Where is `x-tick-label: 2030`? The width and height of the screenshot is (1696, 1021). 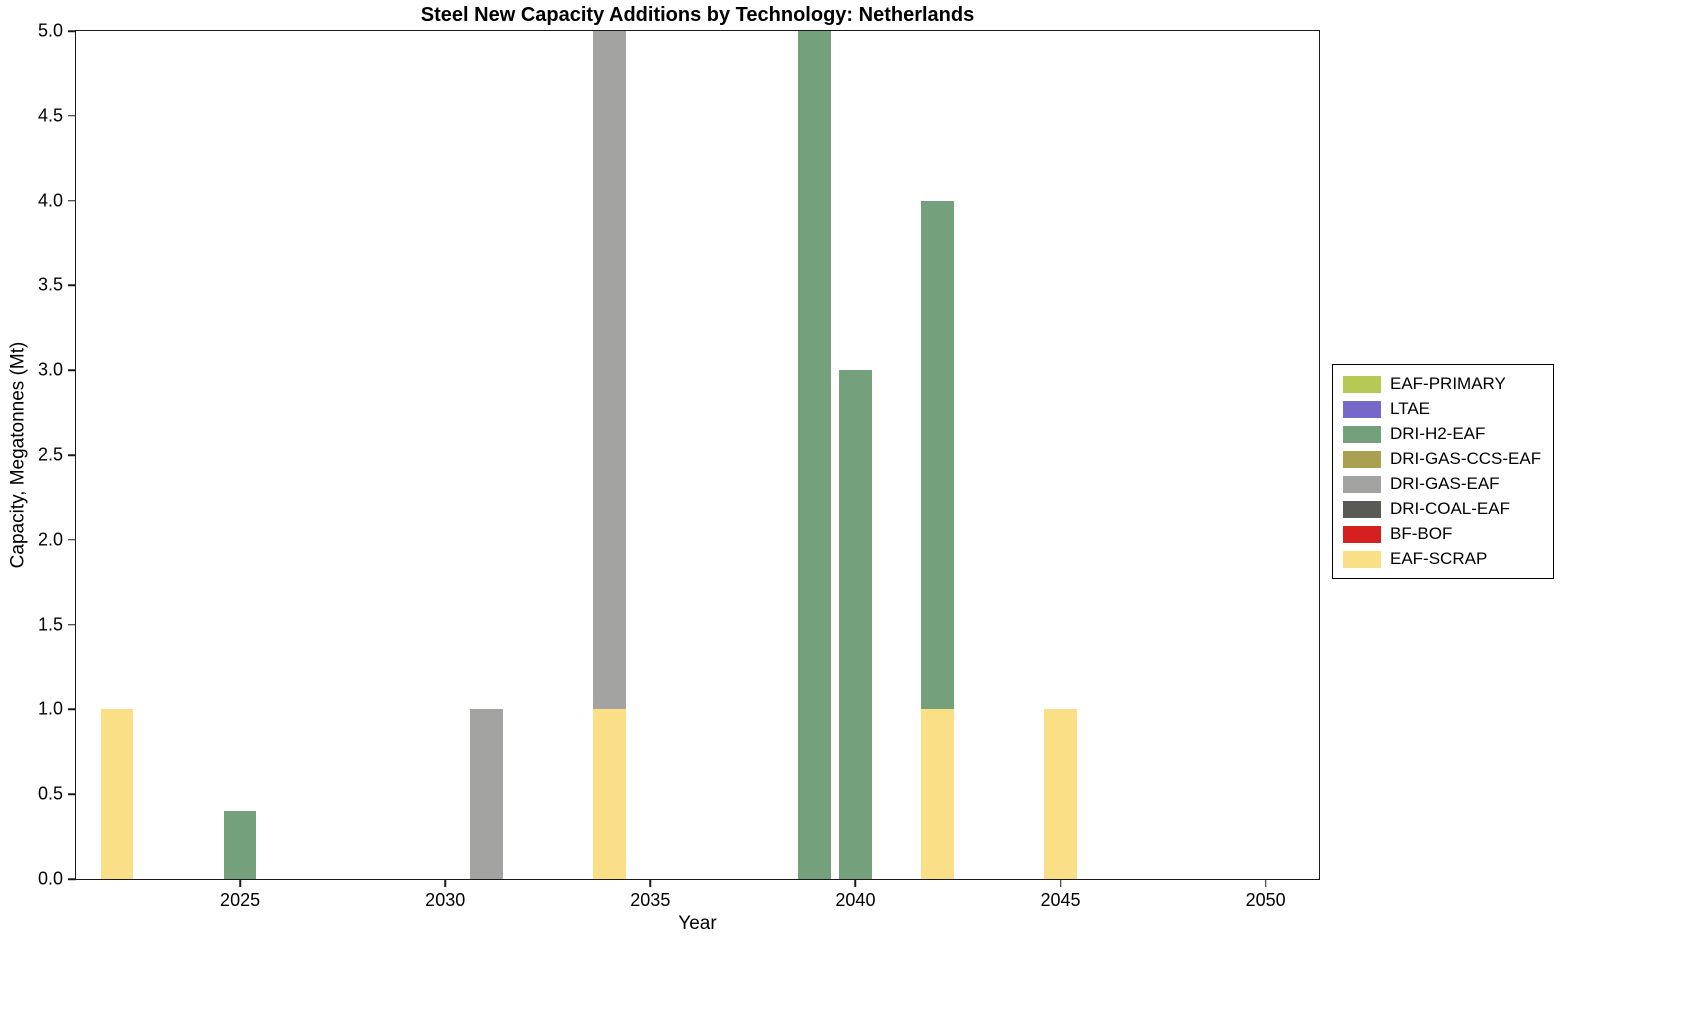
x-tick-label: 2030 is located at coordinates (445, 900).